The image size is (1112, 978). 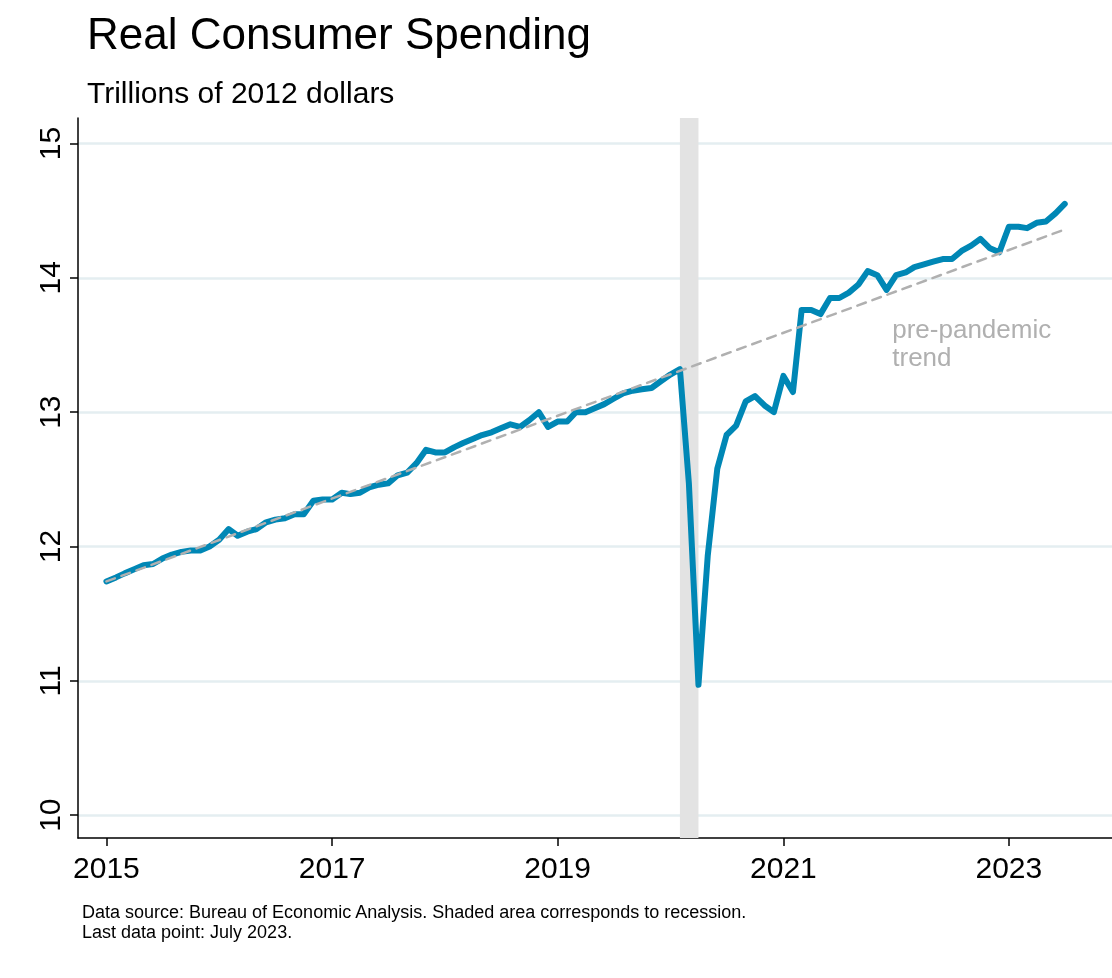 What do you see at coordinates (49, 143) in the screenshot?
I see `y-tick-label: 15` at bounding box center [49, 143].